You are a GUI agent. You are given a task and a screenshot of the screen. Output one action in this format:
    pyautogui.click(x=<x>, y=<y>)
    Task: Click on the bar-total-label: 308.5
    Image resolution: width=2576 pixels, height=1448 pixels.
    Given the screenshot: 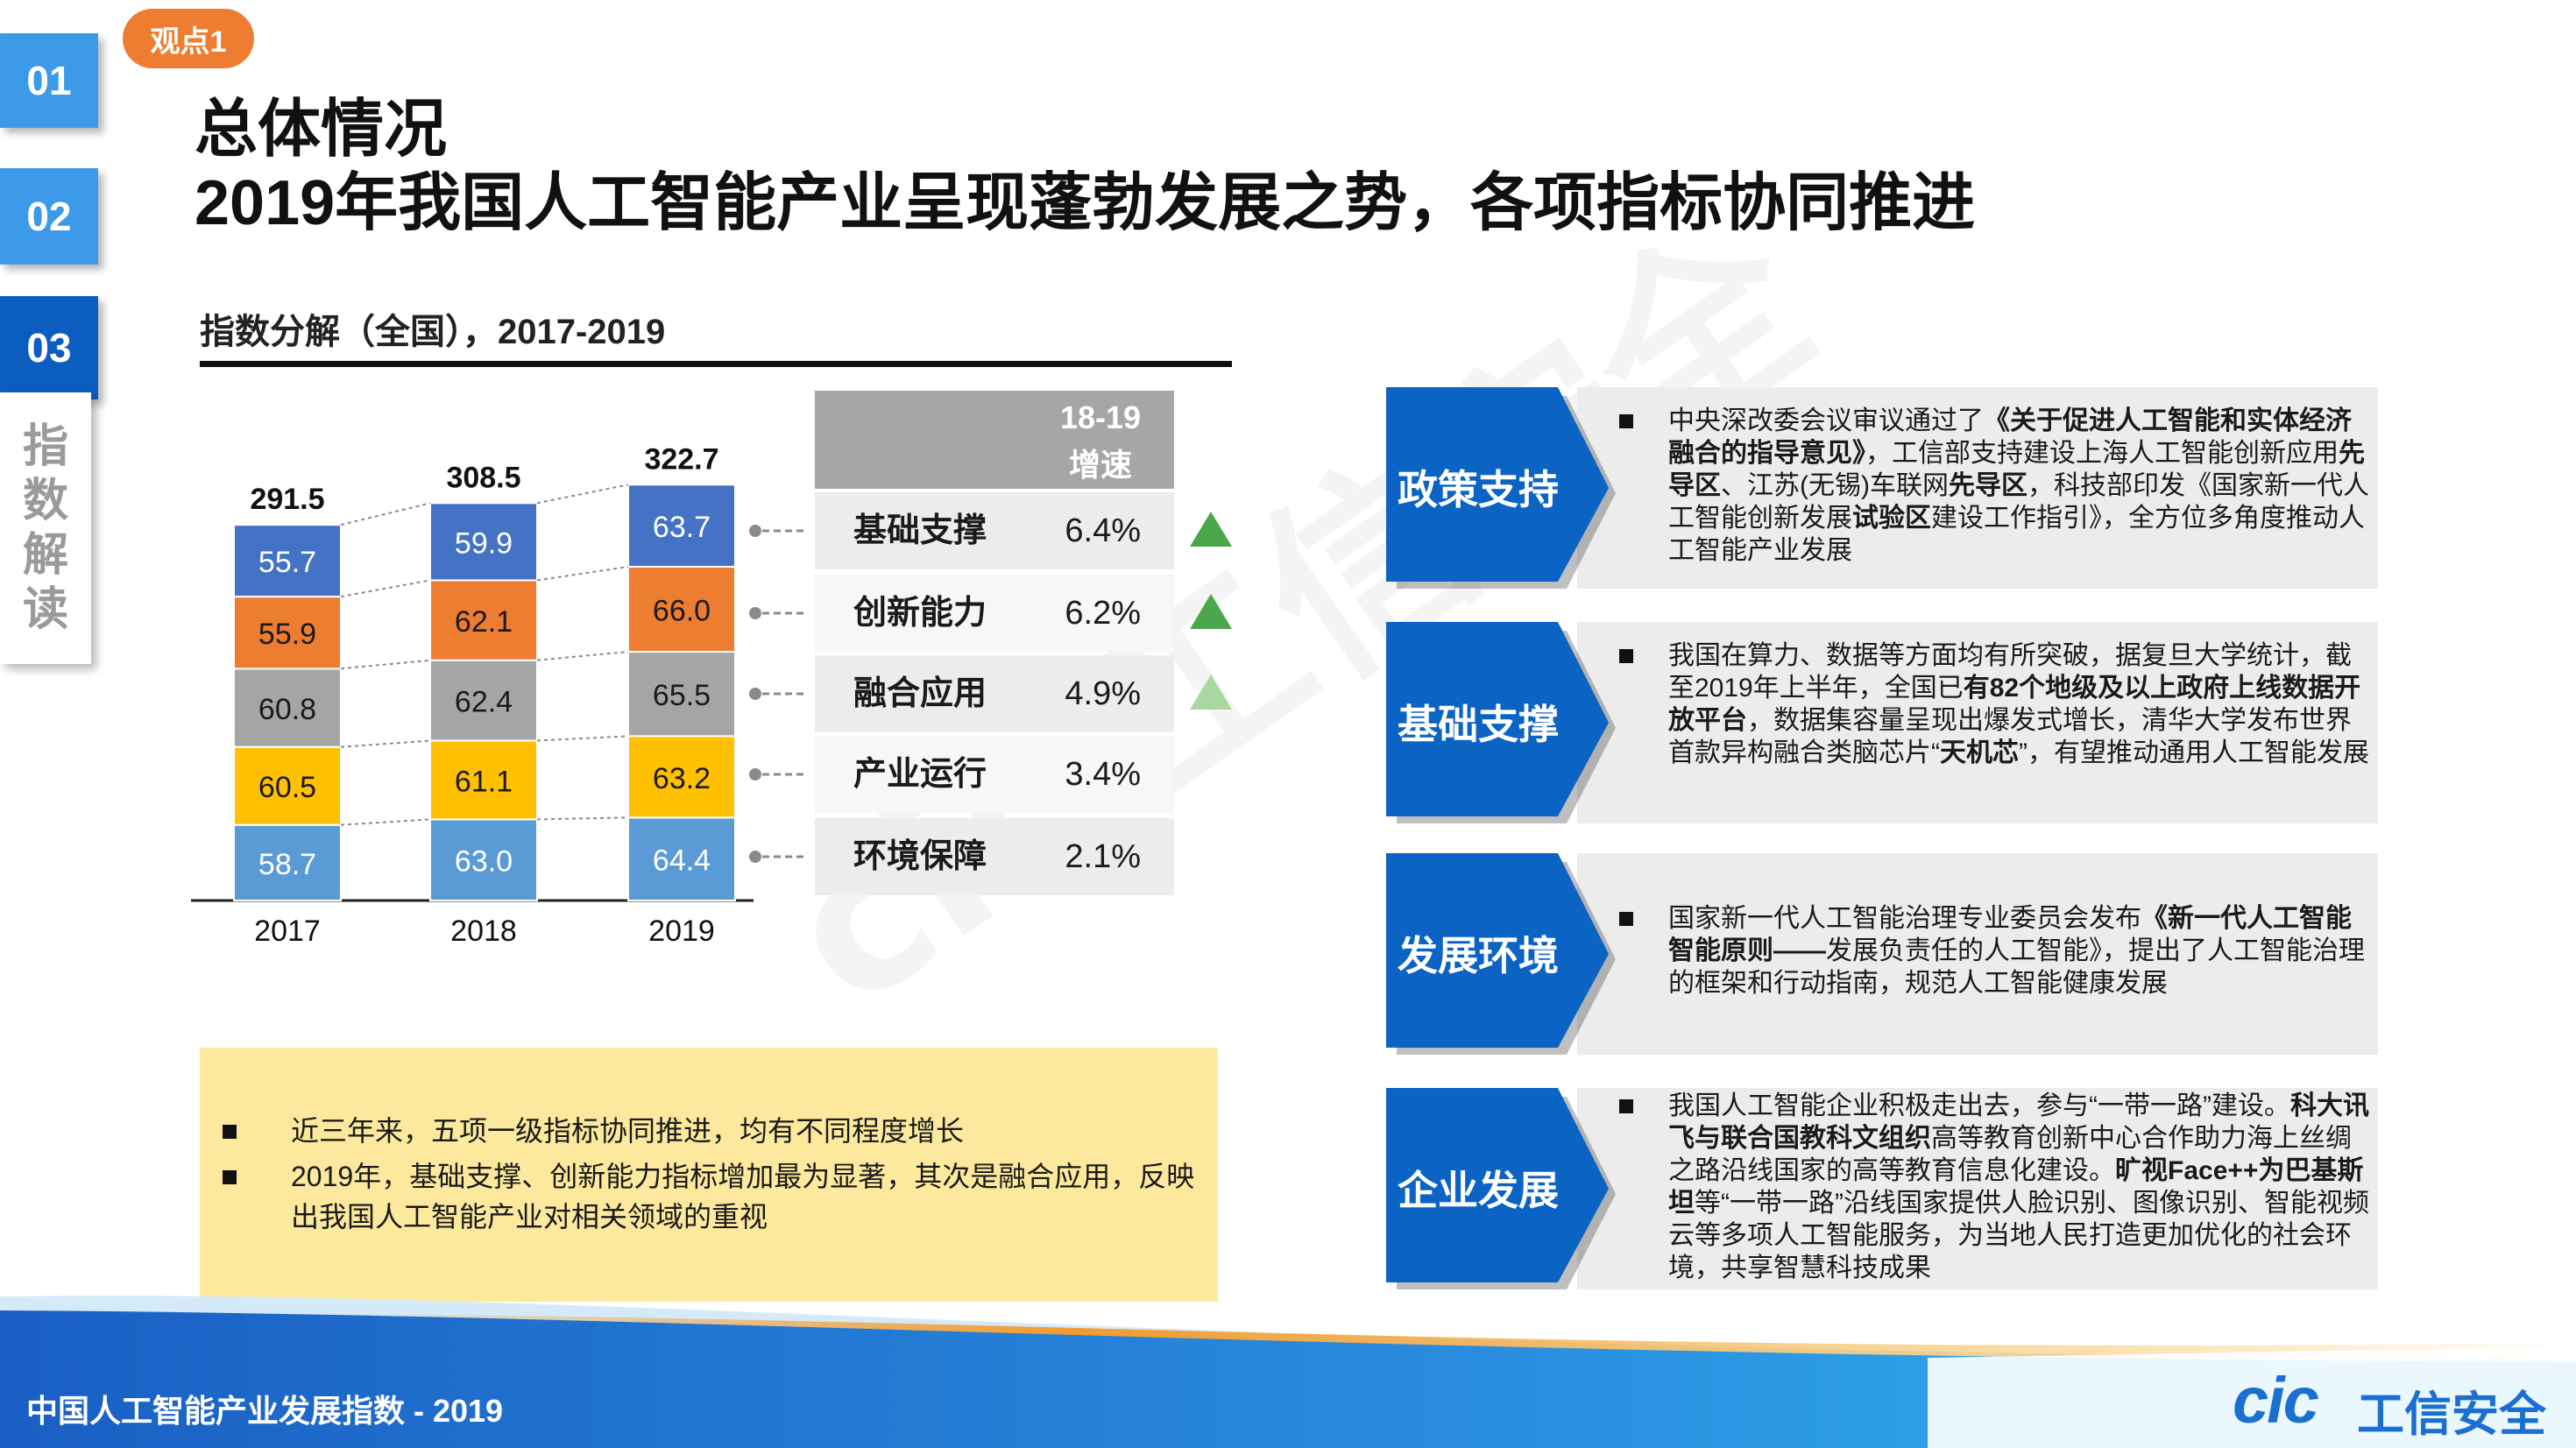 What is the action you would take?
    pyautogui.click(x=483, y=478)
    